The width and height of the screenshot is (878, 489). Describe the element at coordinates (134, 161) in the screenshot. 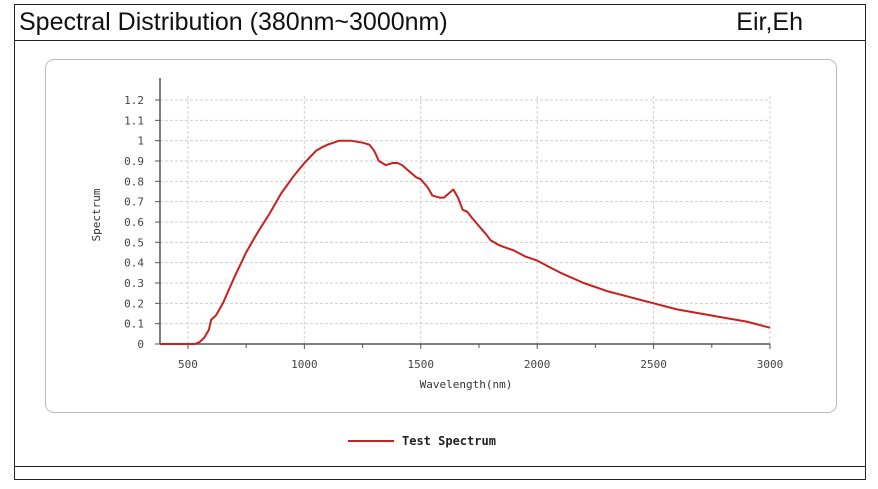

I see `y-tick-label: 0.9` at that location.